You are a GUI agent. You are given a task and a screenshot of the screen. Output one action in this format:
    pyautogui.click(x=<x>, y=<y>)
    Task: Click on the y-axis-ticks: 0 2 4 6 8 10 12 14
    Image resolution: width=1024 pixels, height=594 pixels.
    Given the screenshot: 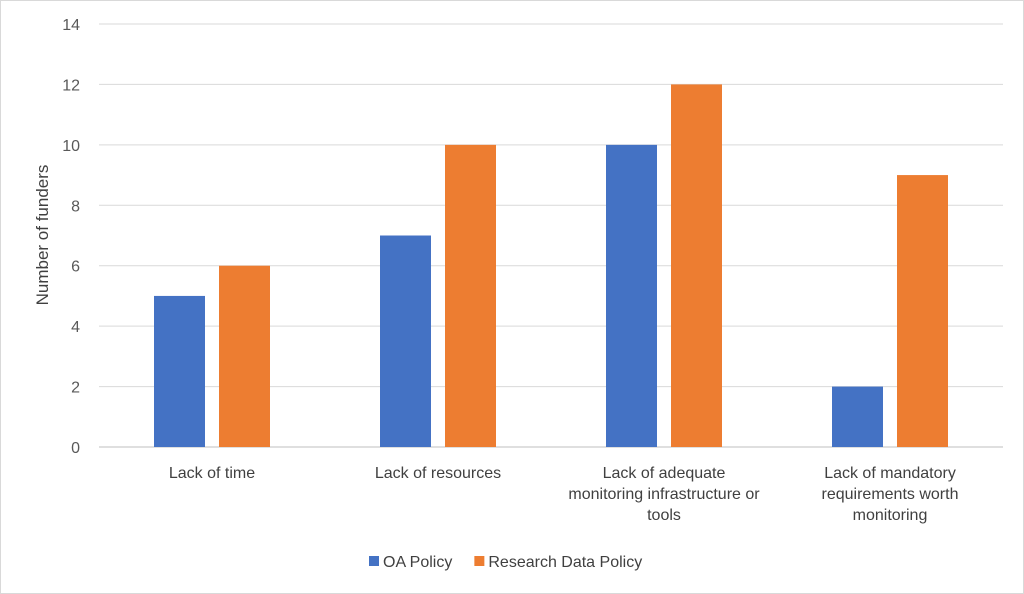 What is the action you would take?
    pyautogui.click(x=71, y=237)
    